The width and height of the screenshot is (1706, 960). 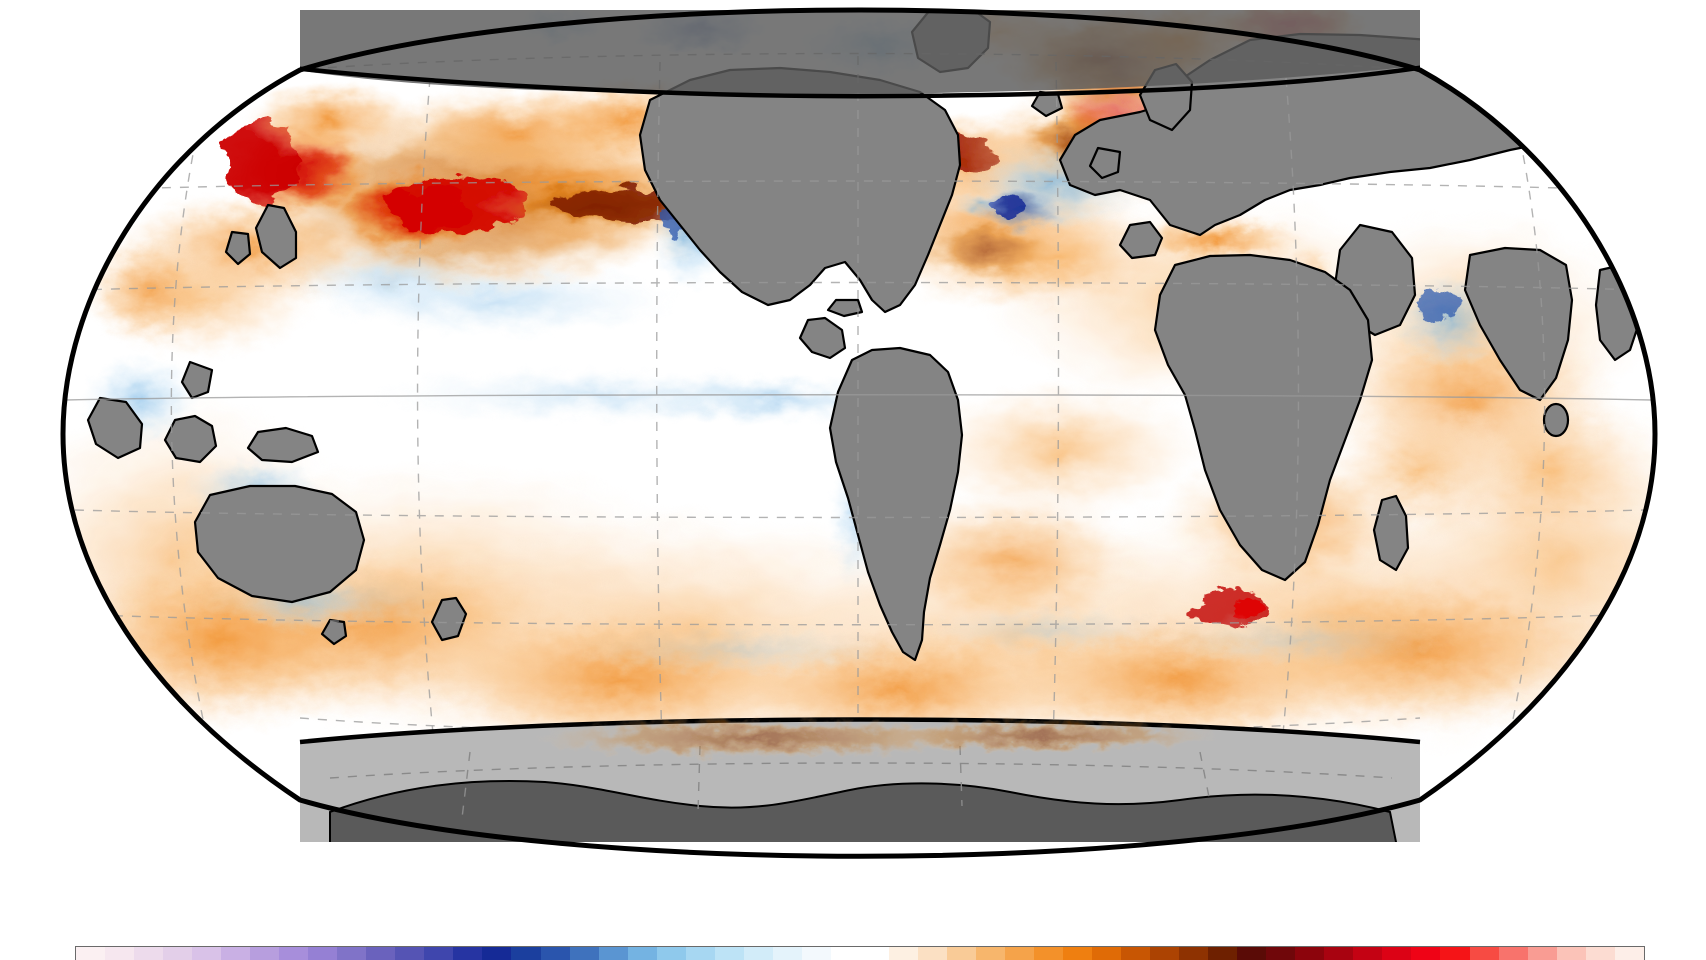 What do you see at coordinates (1105, 163) in the screenshot?
I see `land-british-isles` at bounding box center [1105, 163].